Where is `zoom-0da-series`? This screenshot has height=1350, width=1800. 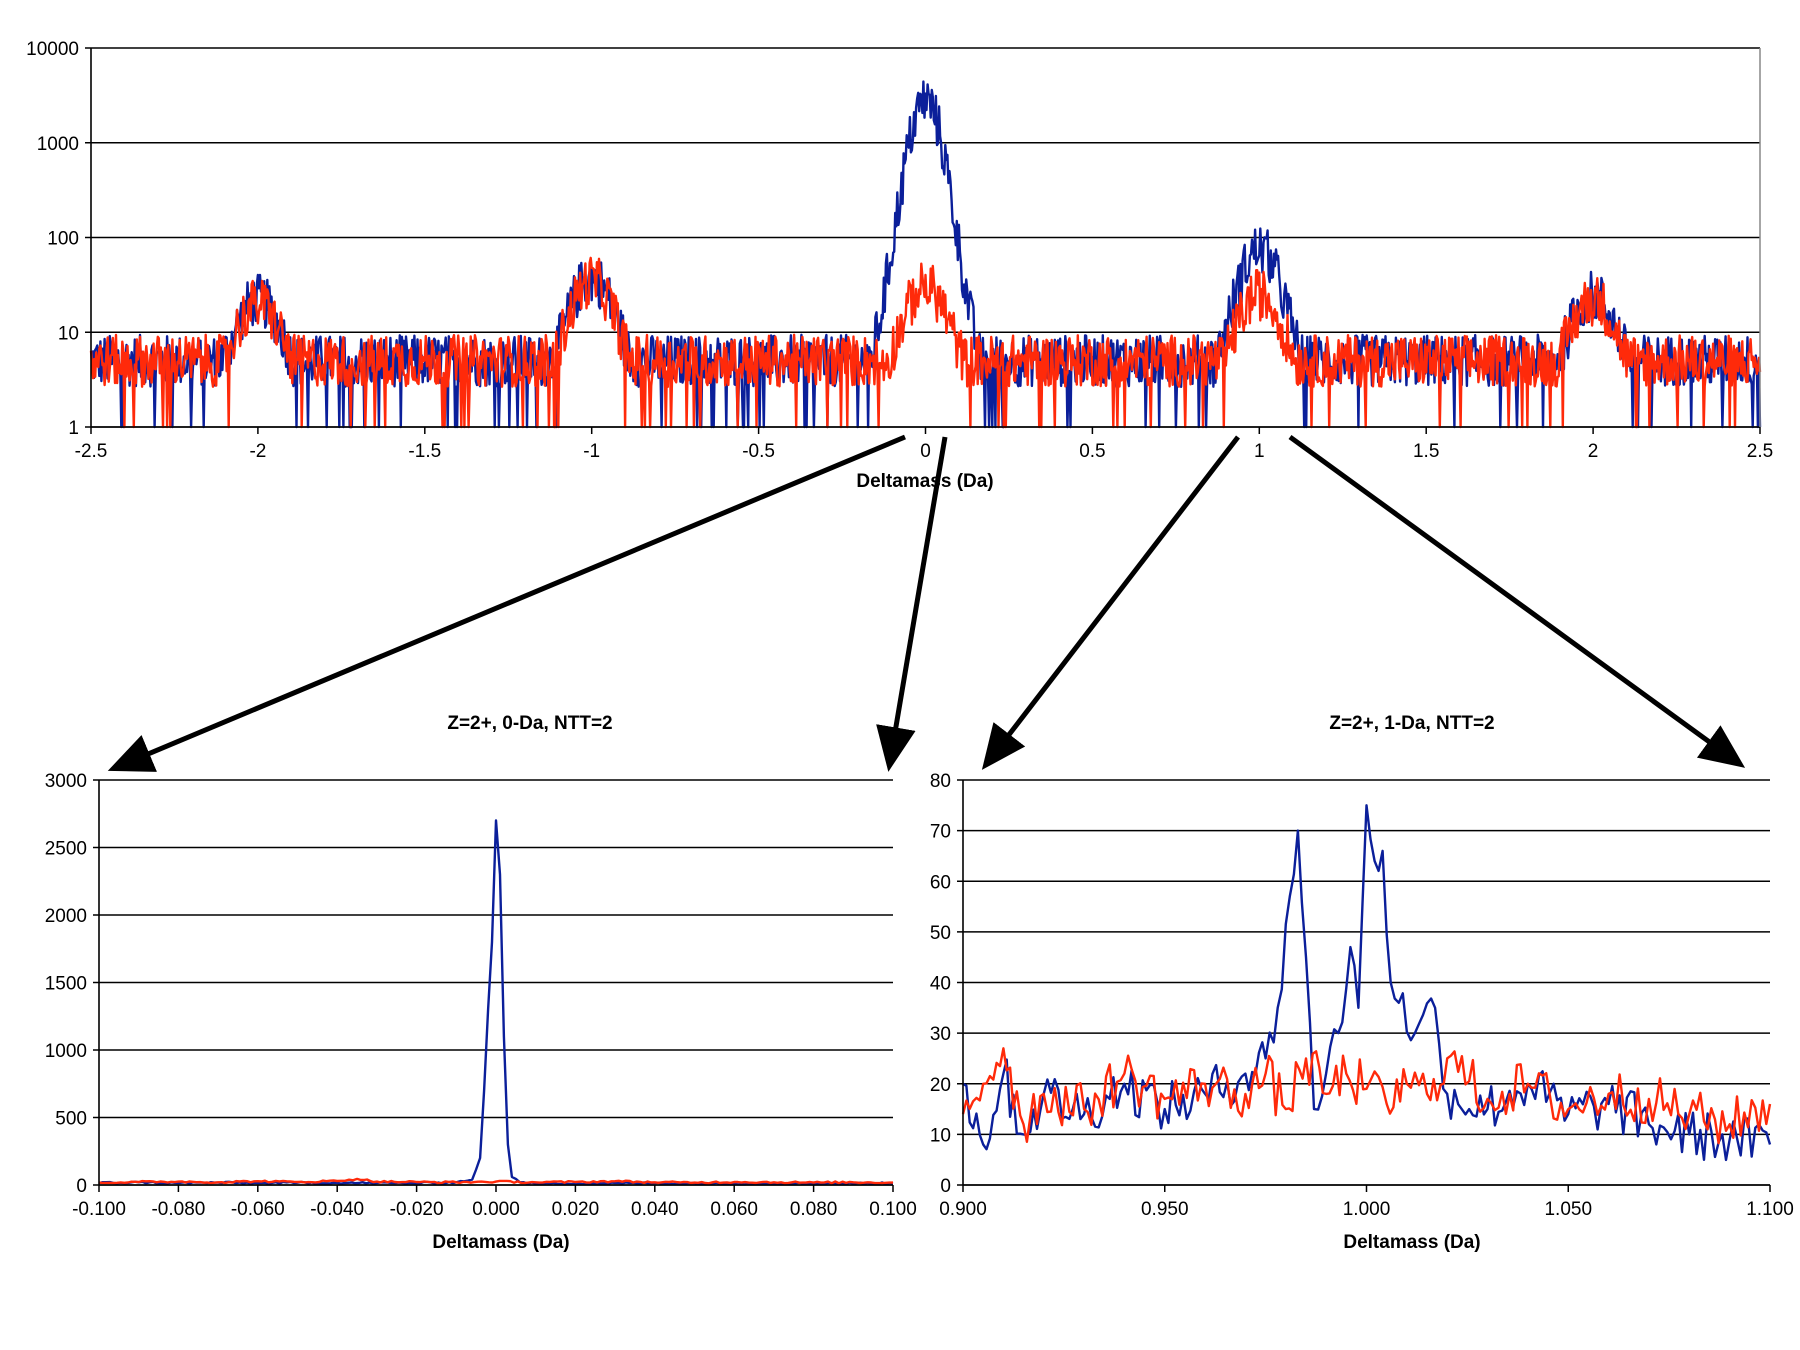
zoom-0da-series is located at coordinates (496, 1002).